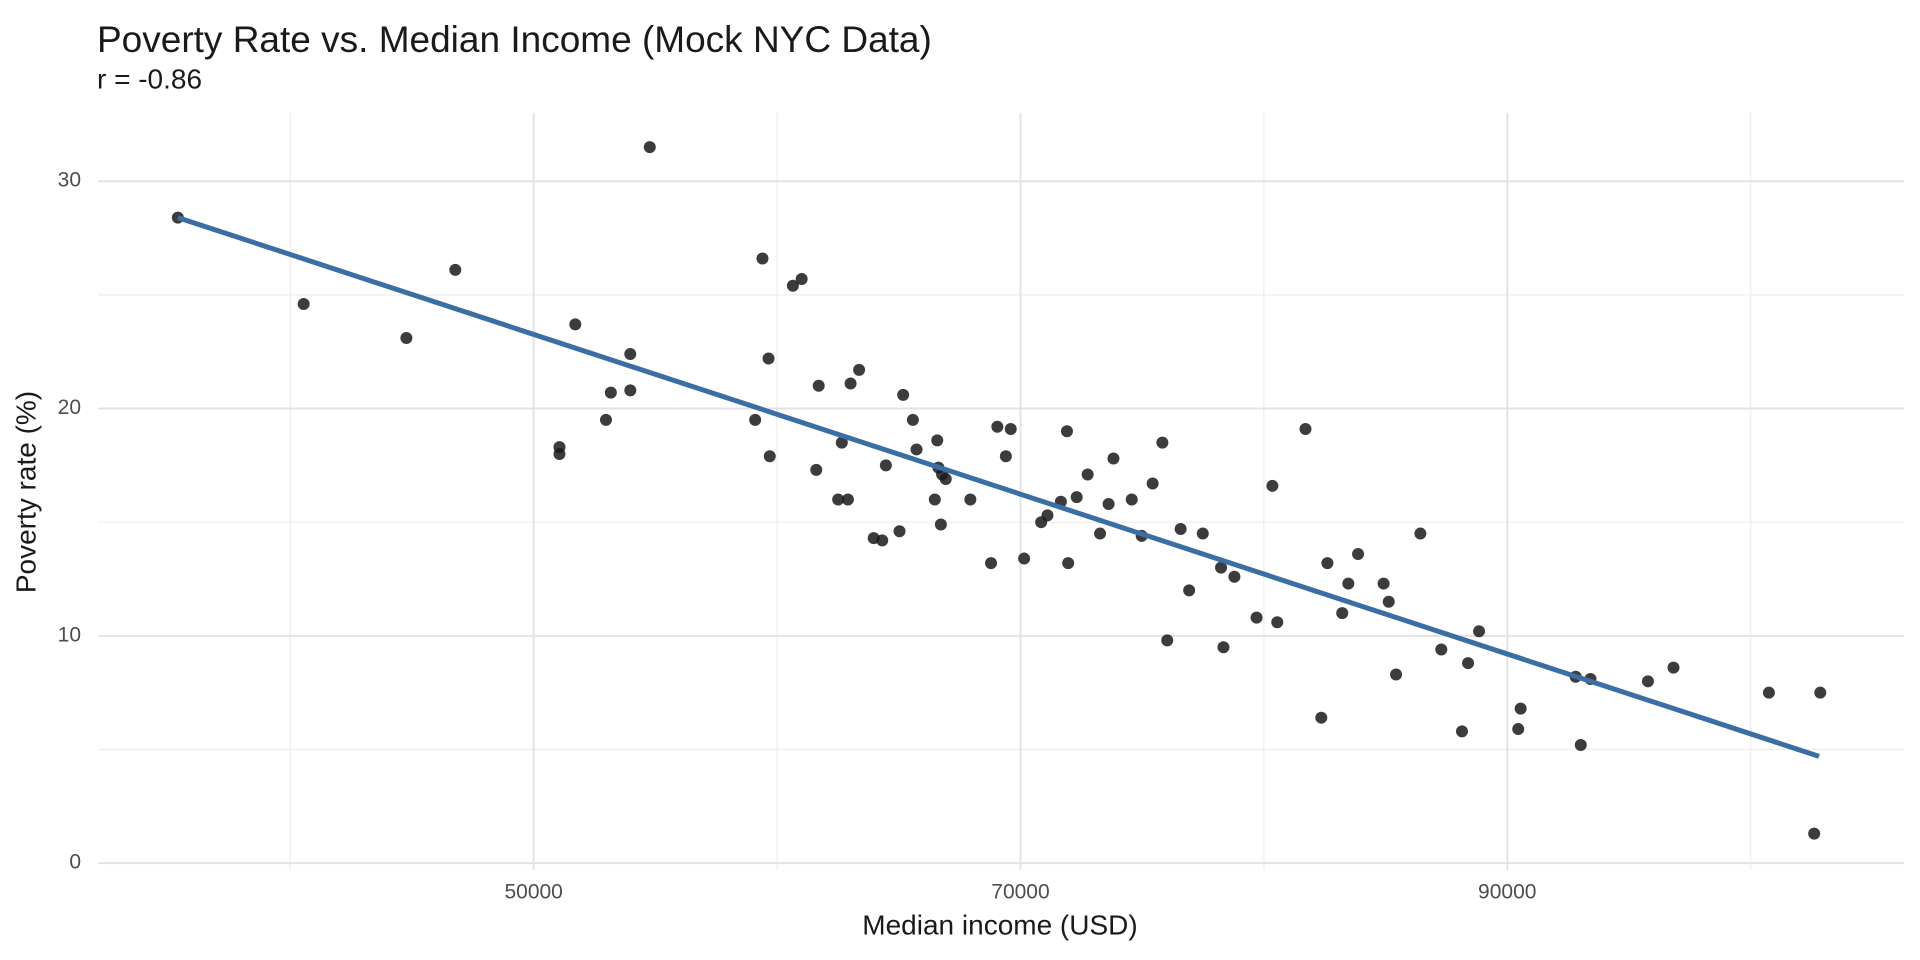 The image size is (1920, 960). What do you see at coordinates (999, 924) in the screenshot?
I see `x-axis-title: Median income (USD)` at bounding box center [999, 924].